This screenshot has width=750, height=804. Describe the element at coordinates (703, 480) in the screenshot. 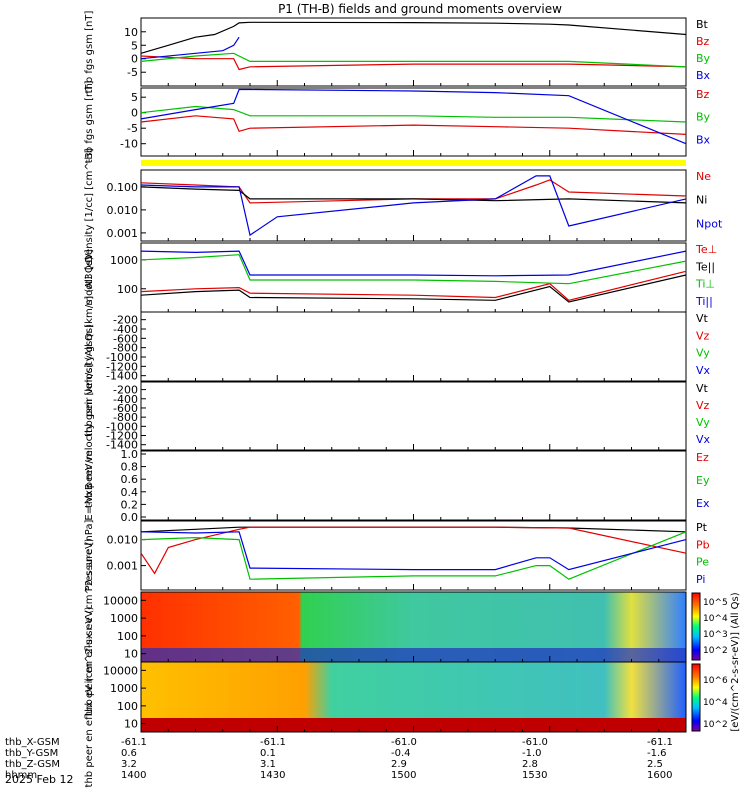

I see `legend-entry: Ey` at that location.